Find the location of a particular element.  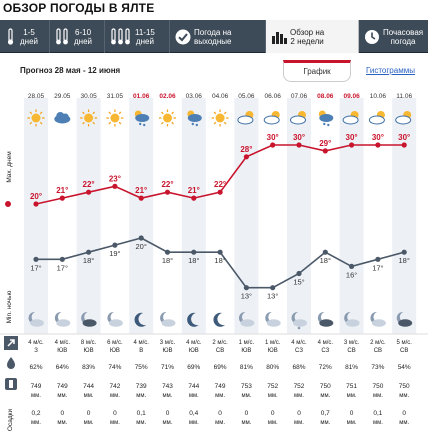

min-night-label: Min. ночью is located at coordinates (9, 306).